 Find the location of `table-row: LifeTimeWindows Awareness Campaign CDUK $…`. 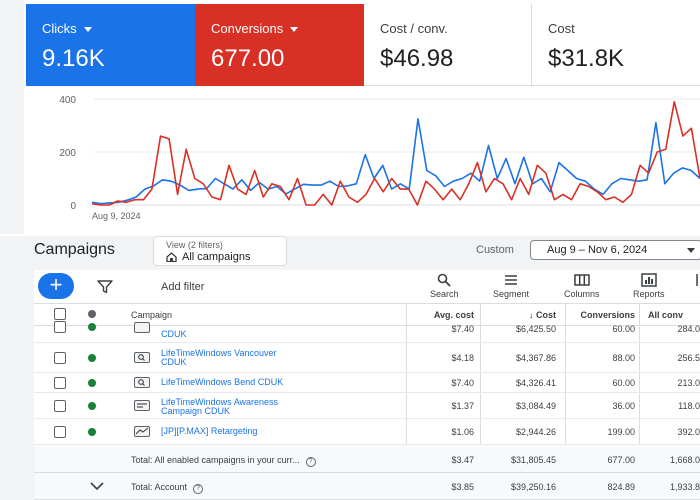

table-row: LifeTimeWindows Awareness Campaign CDUK $… is located at coordinates (367, 406).